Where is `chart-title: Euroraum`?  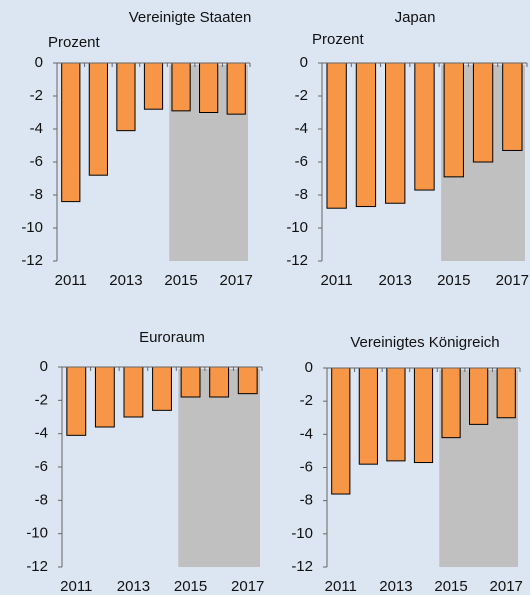 chart-title: Euroraum is located at coordinates (172, 337).